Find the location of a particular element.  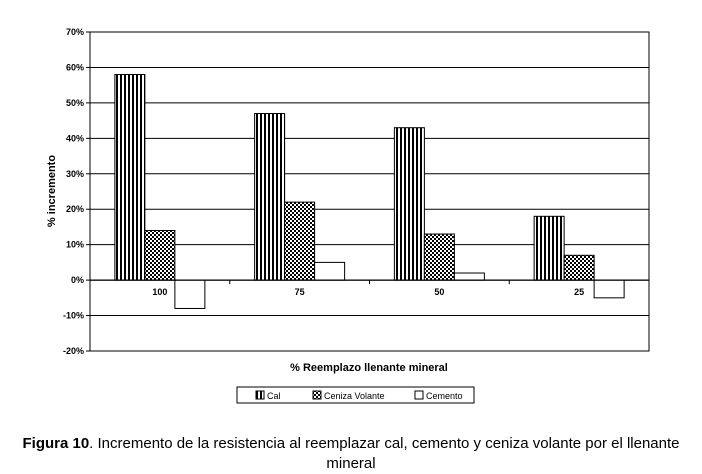

y-tick-label: 20% is located at coordinates (75, 209).